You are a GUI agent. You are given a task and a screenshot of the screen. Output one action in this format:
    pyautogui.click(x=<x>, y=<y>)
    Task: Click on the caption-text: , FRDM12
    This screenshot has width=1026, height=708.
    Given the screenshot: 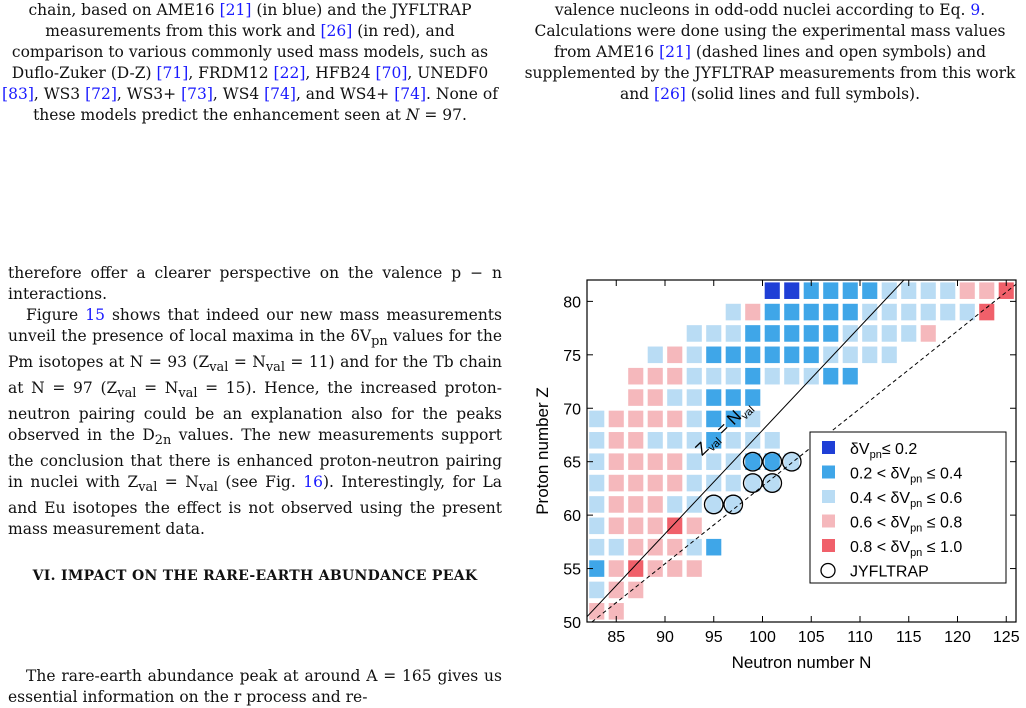 What is the action you would take?
    pyautogui.click(x=231, y=73)
    